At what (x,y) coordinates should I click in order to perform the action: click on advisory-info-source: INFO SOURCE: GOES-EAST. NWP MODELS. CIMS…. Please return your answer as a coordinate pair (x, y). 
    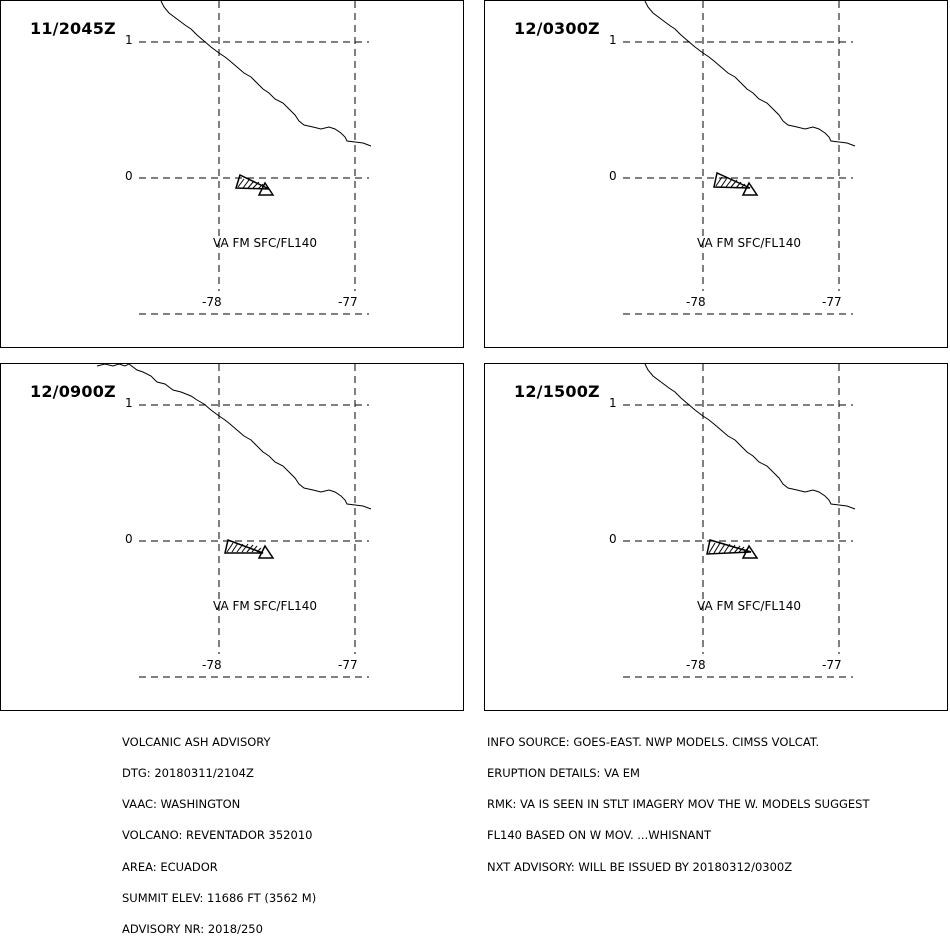
    Looking at the image, I should click on (653, 741).